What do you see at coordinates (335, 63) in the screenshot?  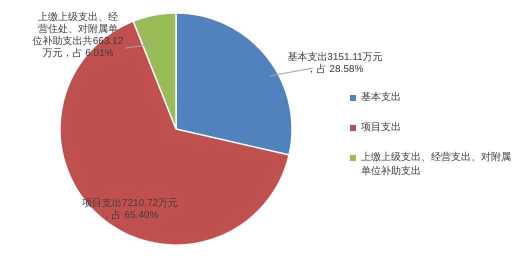 I see `data-label: 基本支出3151.11万元，占 28.58%` at bounding box center [335, 63].